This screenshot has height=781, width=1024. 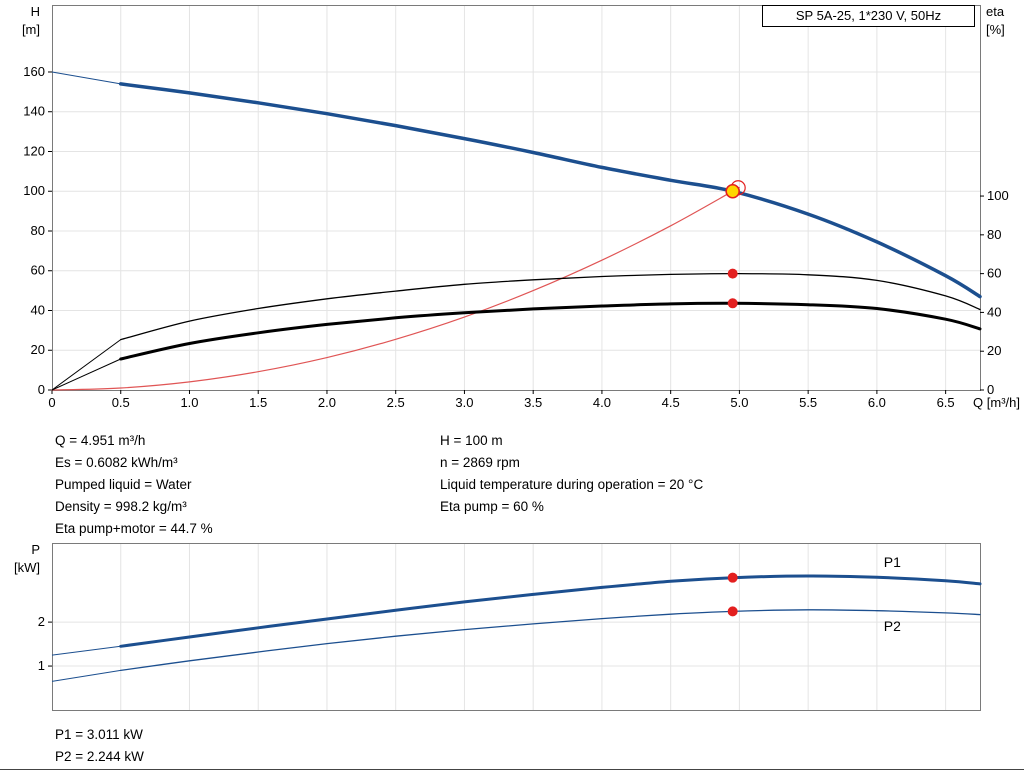 I want to click on power-annotations: P1 = 3.011 kW P2 = 2.244 kW, so click(x=99, y=746).